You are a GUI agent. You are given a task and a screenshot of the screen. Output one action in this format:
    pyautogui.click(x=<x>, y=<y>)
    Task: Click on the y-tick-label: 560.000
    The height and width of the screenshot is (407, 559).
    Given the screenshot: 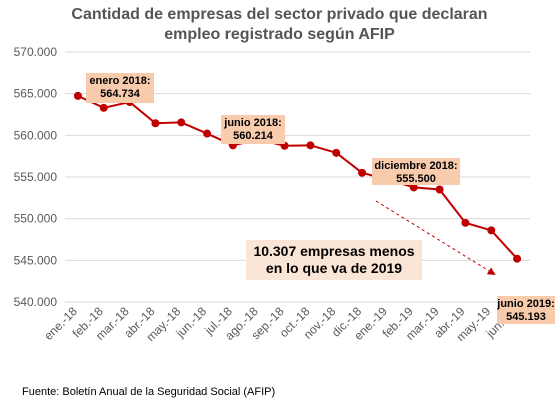 What is the action you would take?
    pyautogui.click(x=36, y=135)
    